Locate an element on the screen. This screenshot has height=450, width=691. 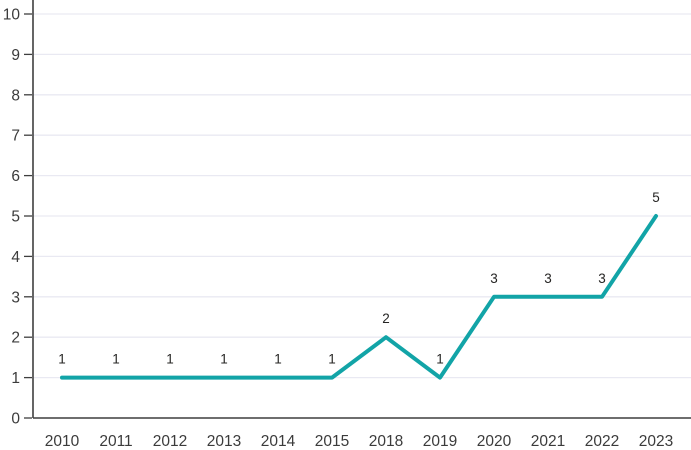
x-tick-label: 2020 is located at coordinates (494, 441).